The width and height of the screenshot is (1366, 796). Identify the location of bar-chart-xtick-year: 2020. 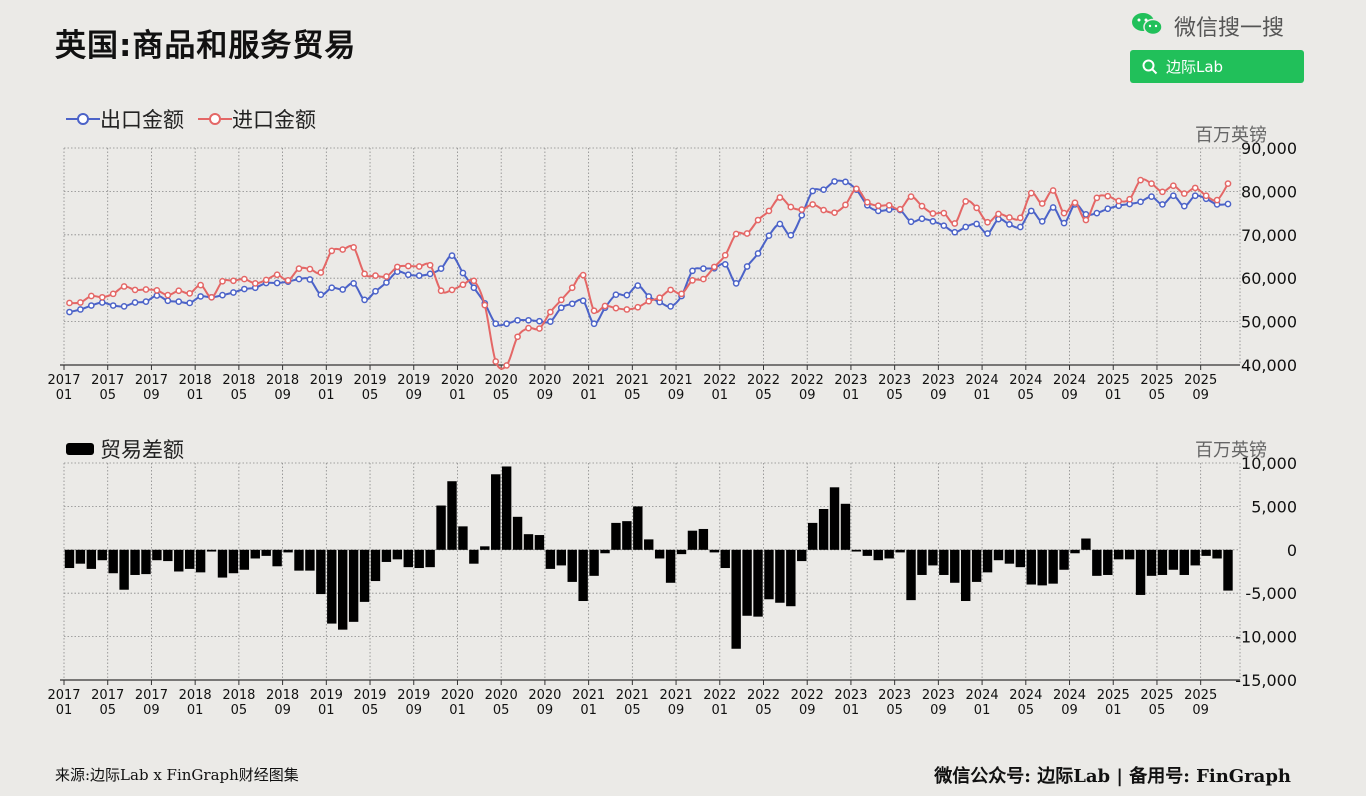
(544, 695).